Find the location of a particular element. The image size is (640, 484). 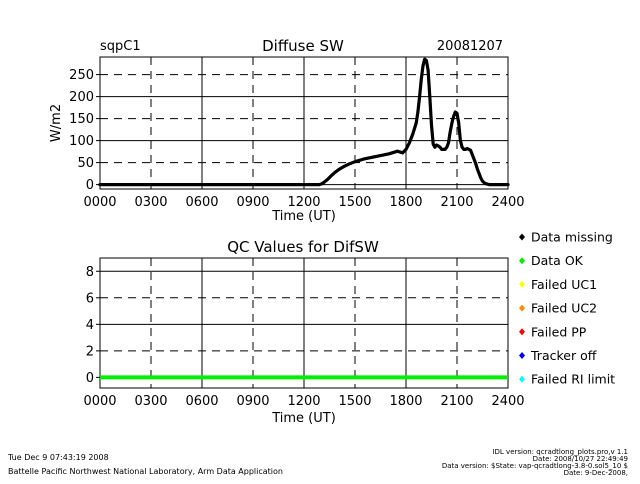

legend-label: Data missing is located at coordinates (572, 237).